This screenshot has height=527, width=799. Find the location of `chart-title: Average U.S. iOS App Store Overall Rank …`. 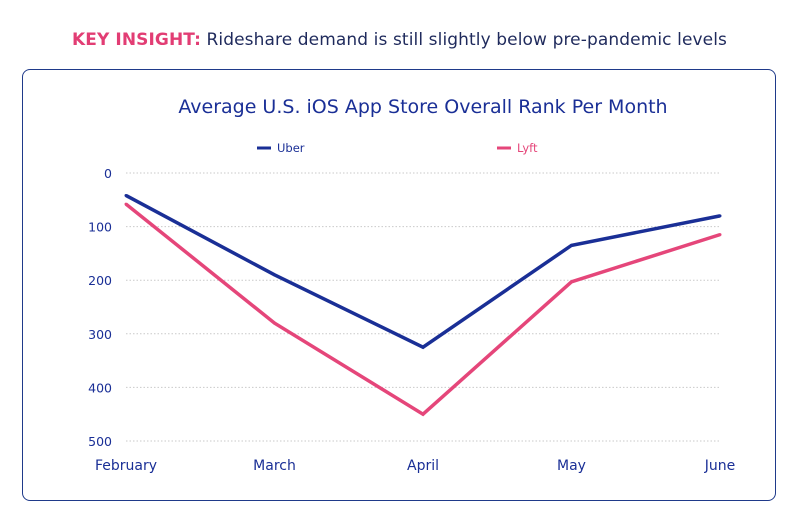

chart-title: Average U.S. iOS App Store Overall Rank … is located at coordinates (422, 107).